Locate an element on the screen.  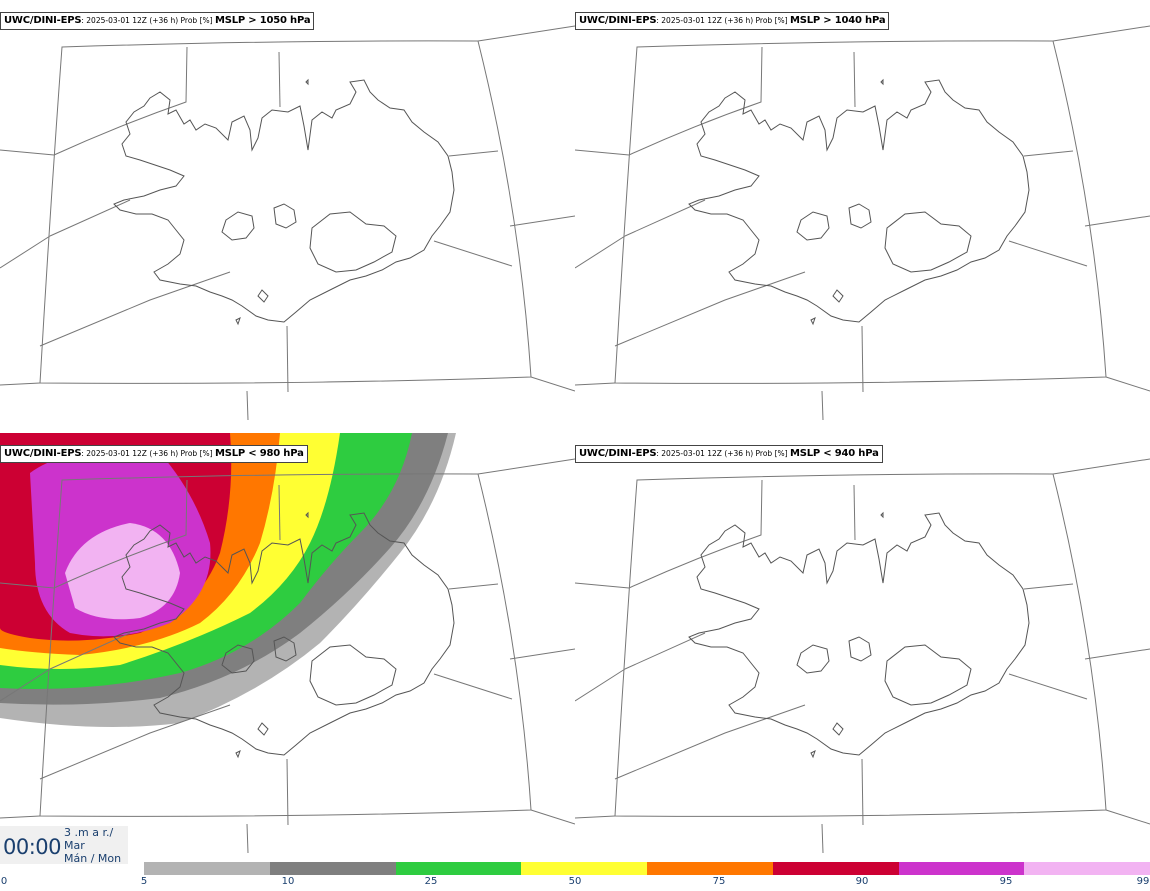
colorbar-tick-label: 10 is located at coordinates (288, 881).